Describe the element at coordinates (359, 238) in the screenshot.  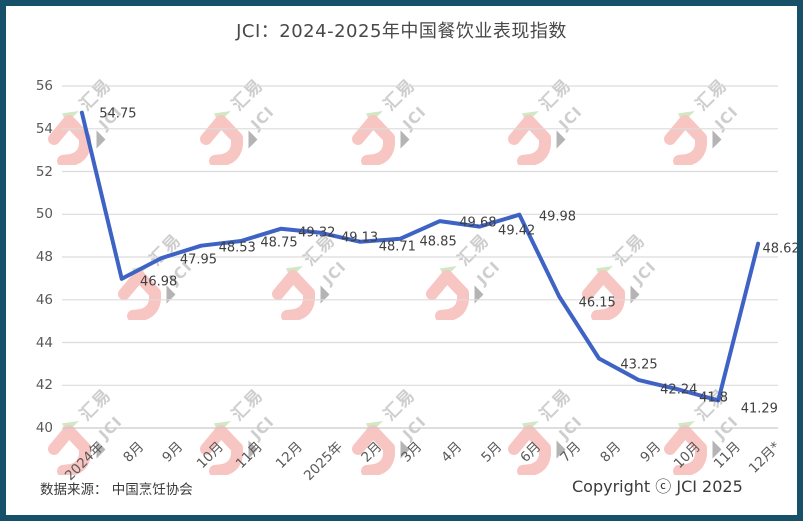
I see `data-point-label: 49.13` at that location.